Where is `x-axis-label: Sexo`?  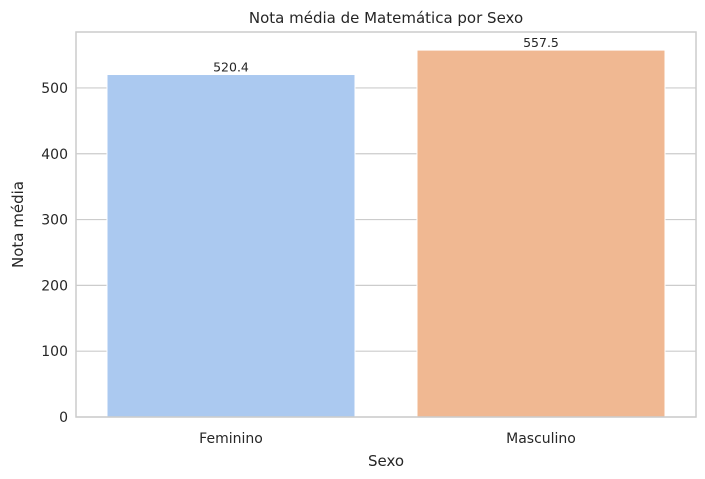
x-axis-label: Sexo is located at coordinates (386, 461).